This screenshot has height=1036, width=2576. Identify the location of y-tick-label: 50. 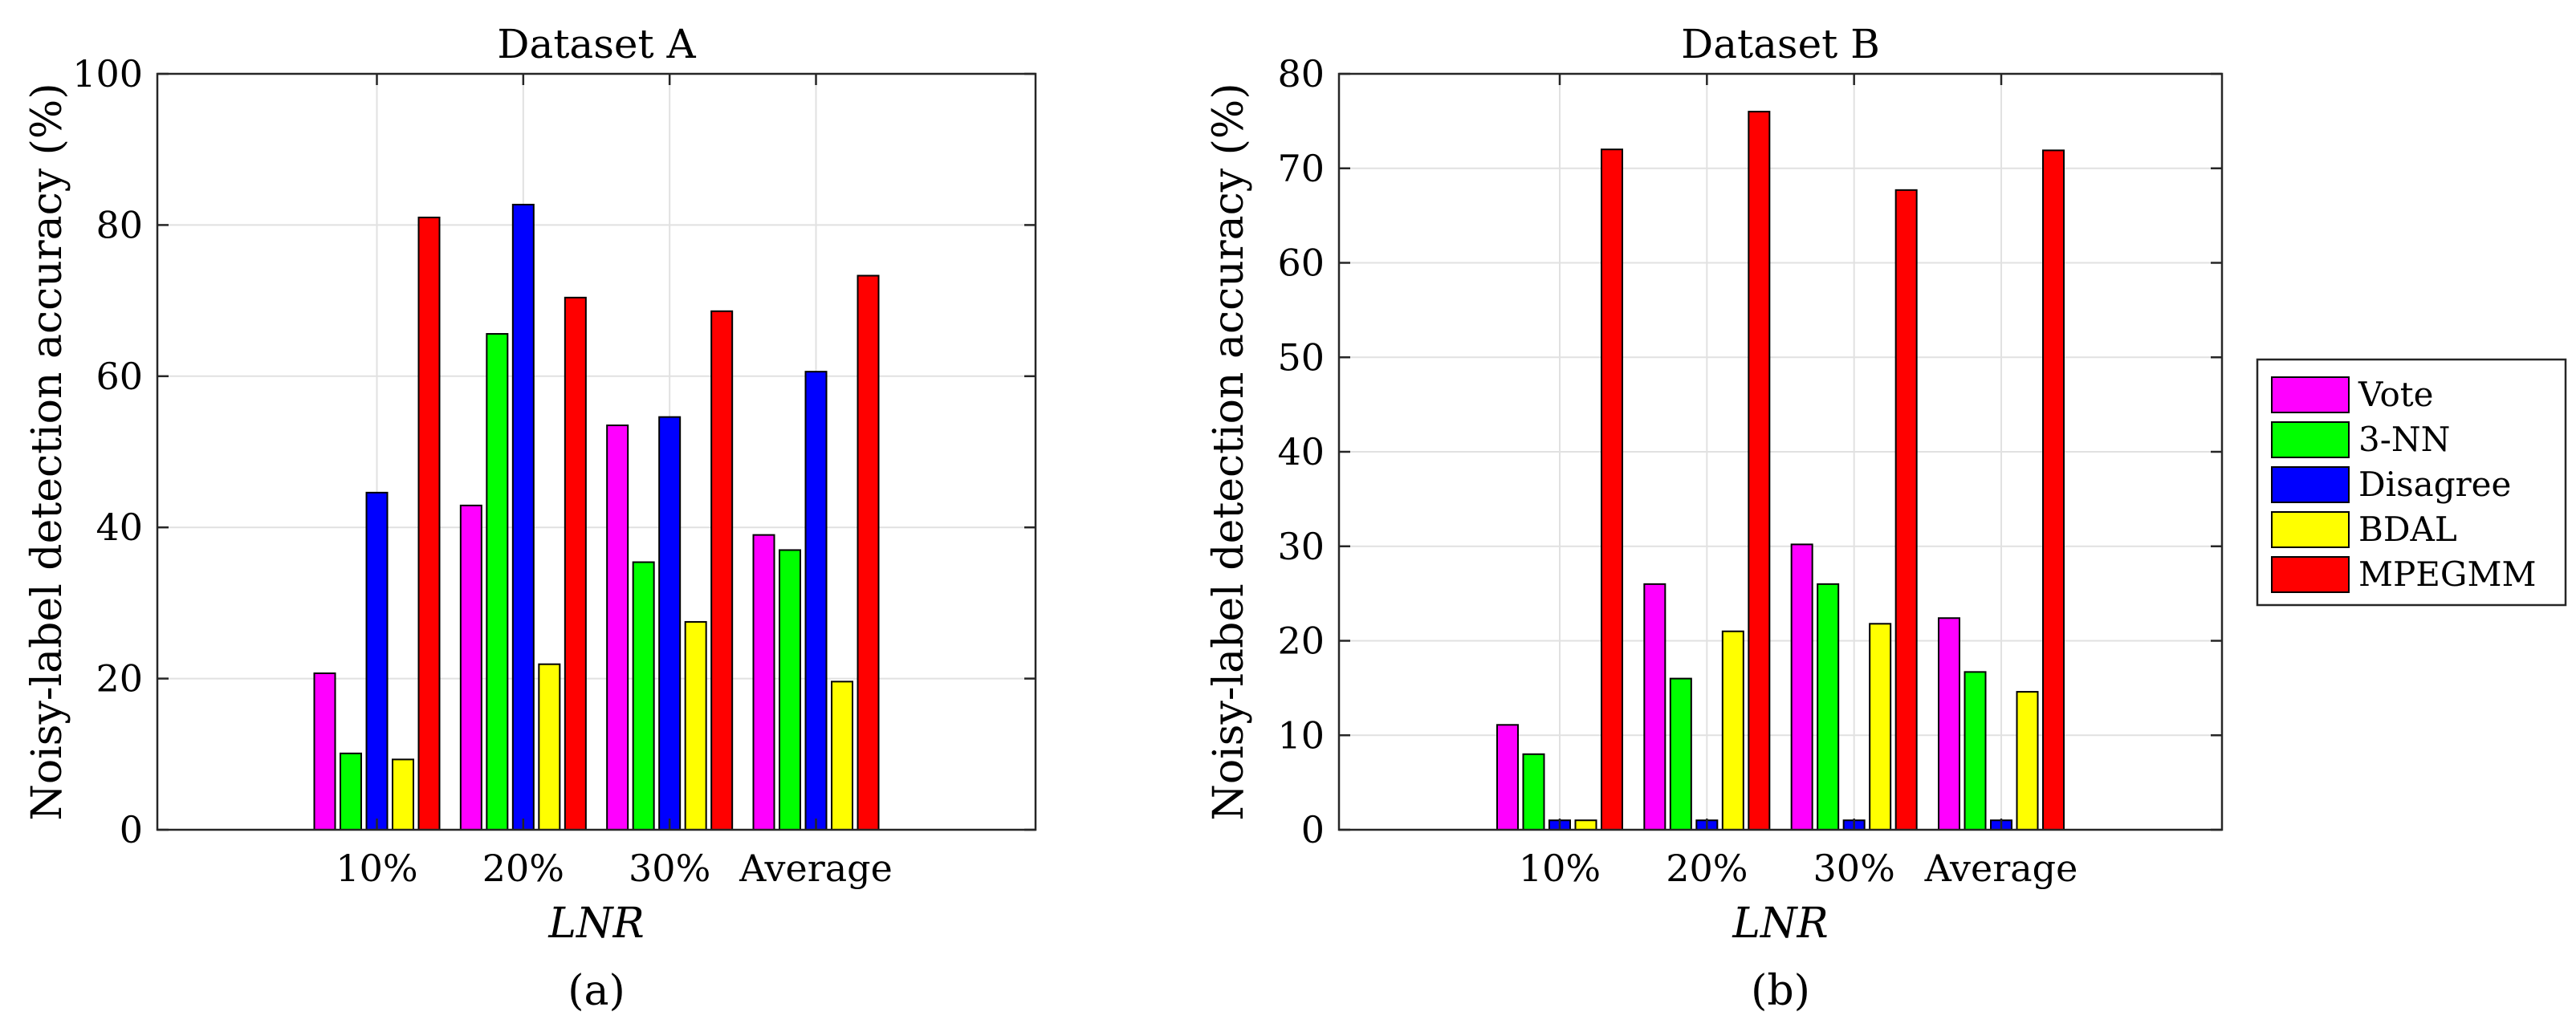
(1301, 357).